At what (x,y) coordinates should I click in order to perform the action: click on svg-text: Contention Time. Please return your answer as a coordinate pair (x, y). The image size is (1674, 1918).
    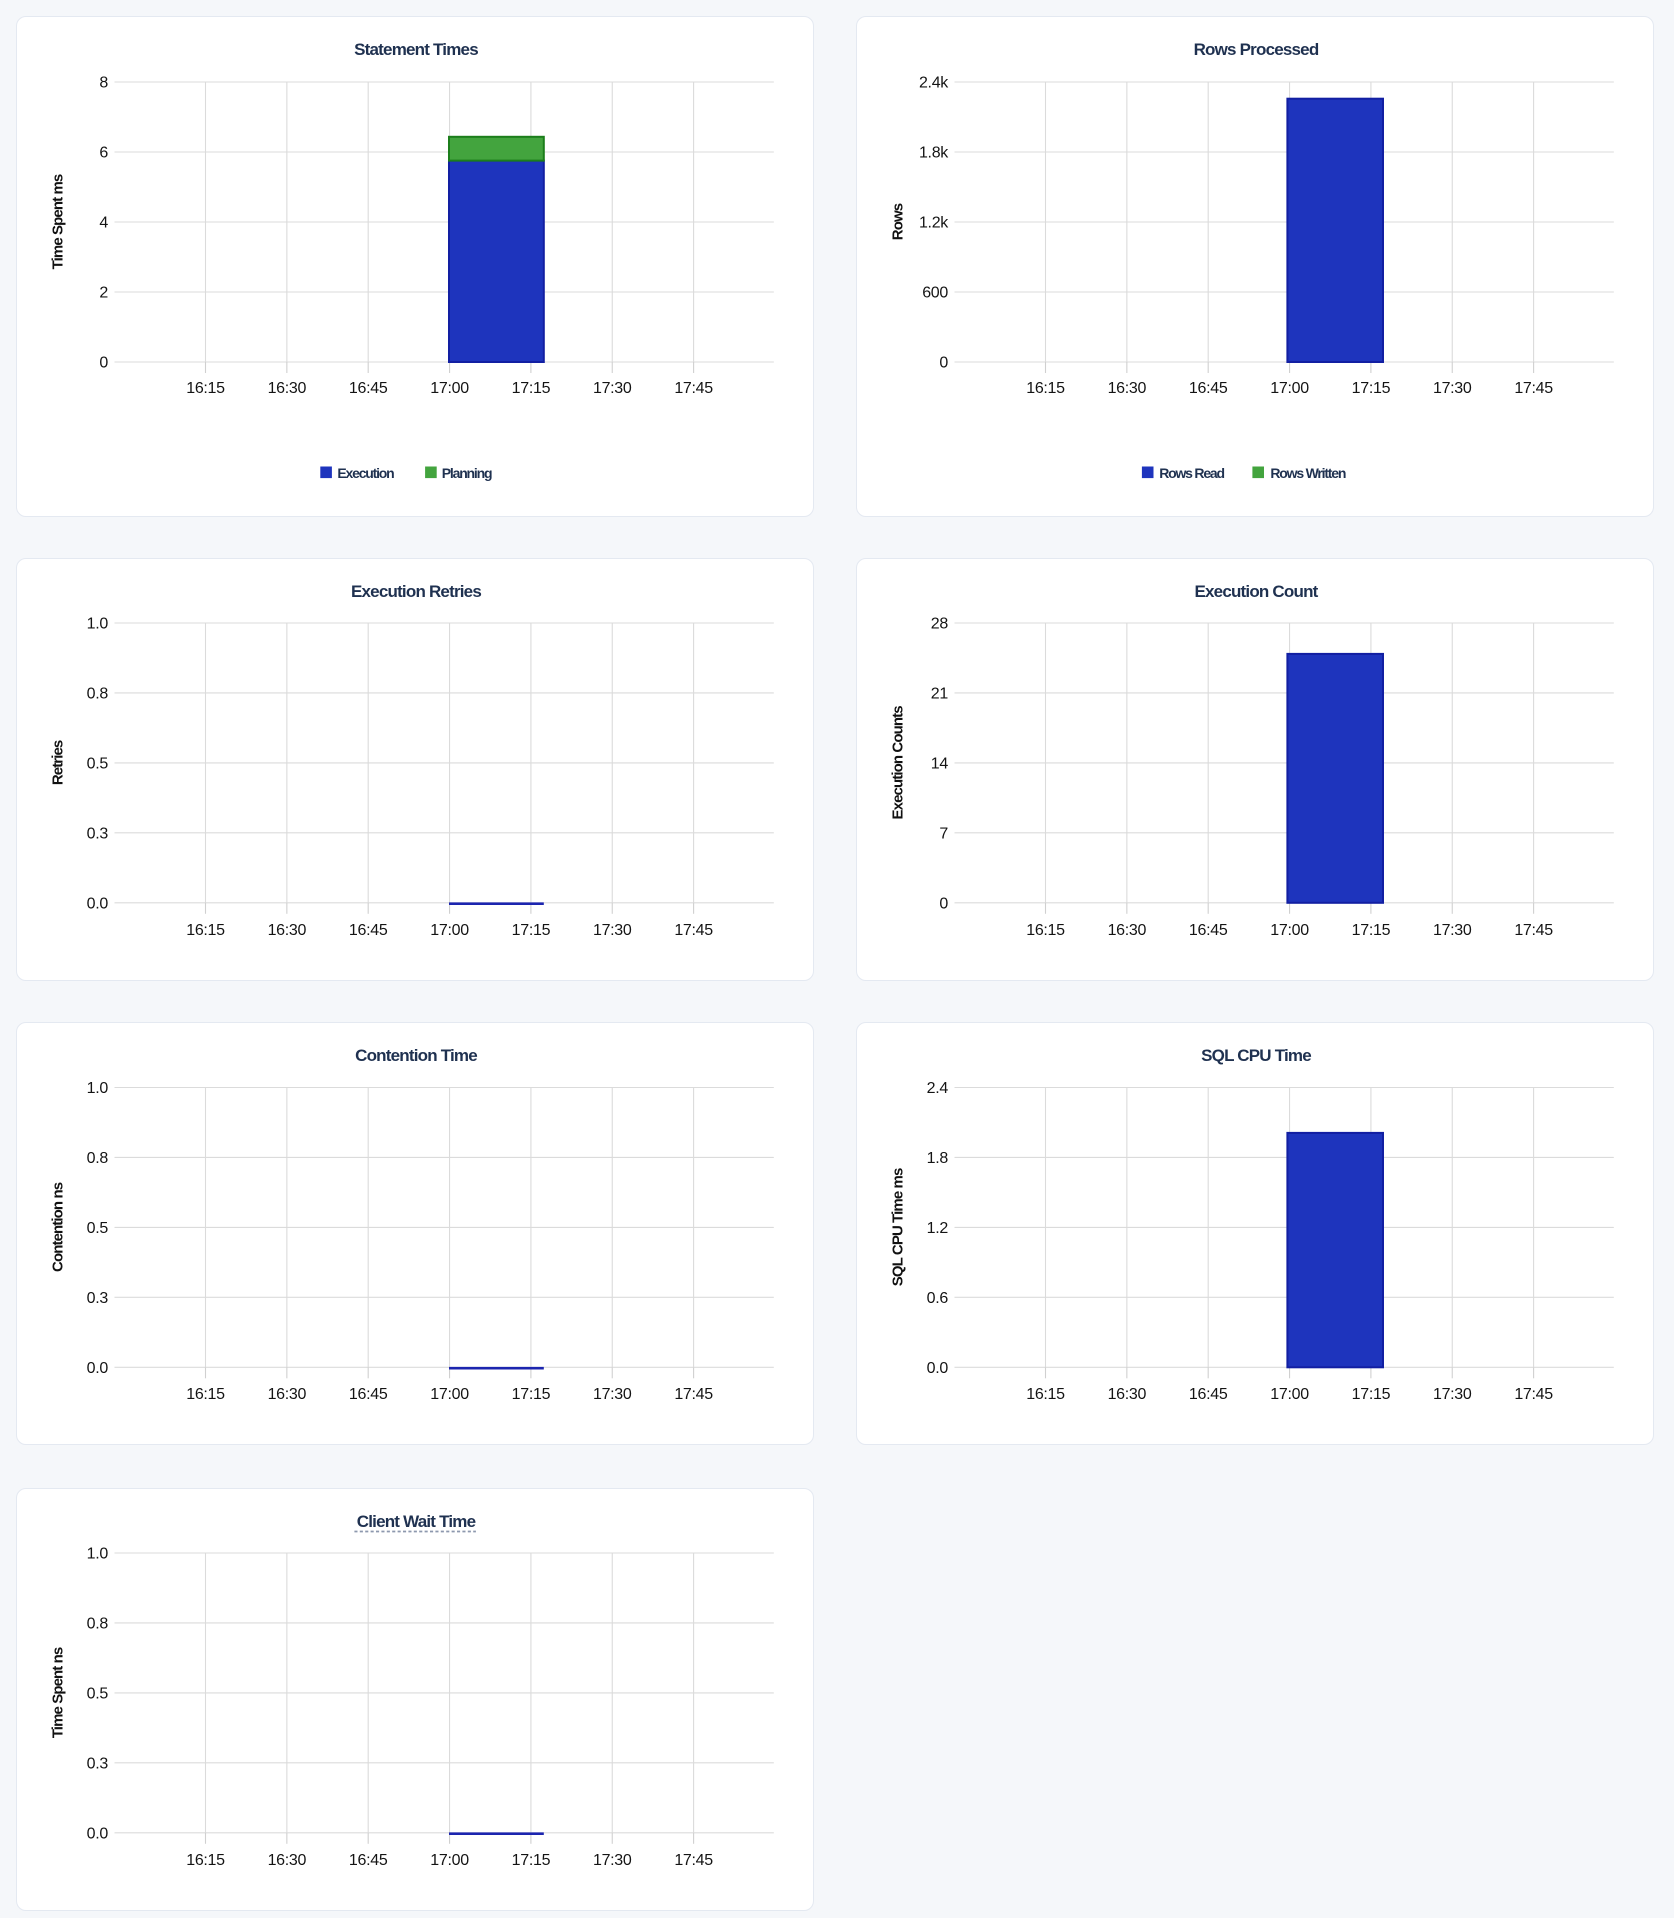
    Looking at the image, I should click on (416, 1055).